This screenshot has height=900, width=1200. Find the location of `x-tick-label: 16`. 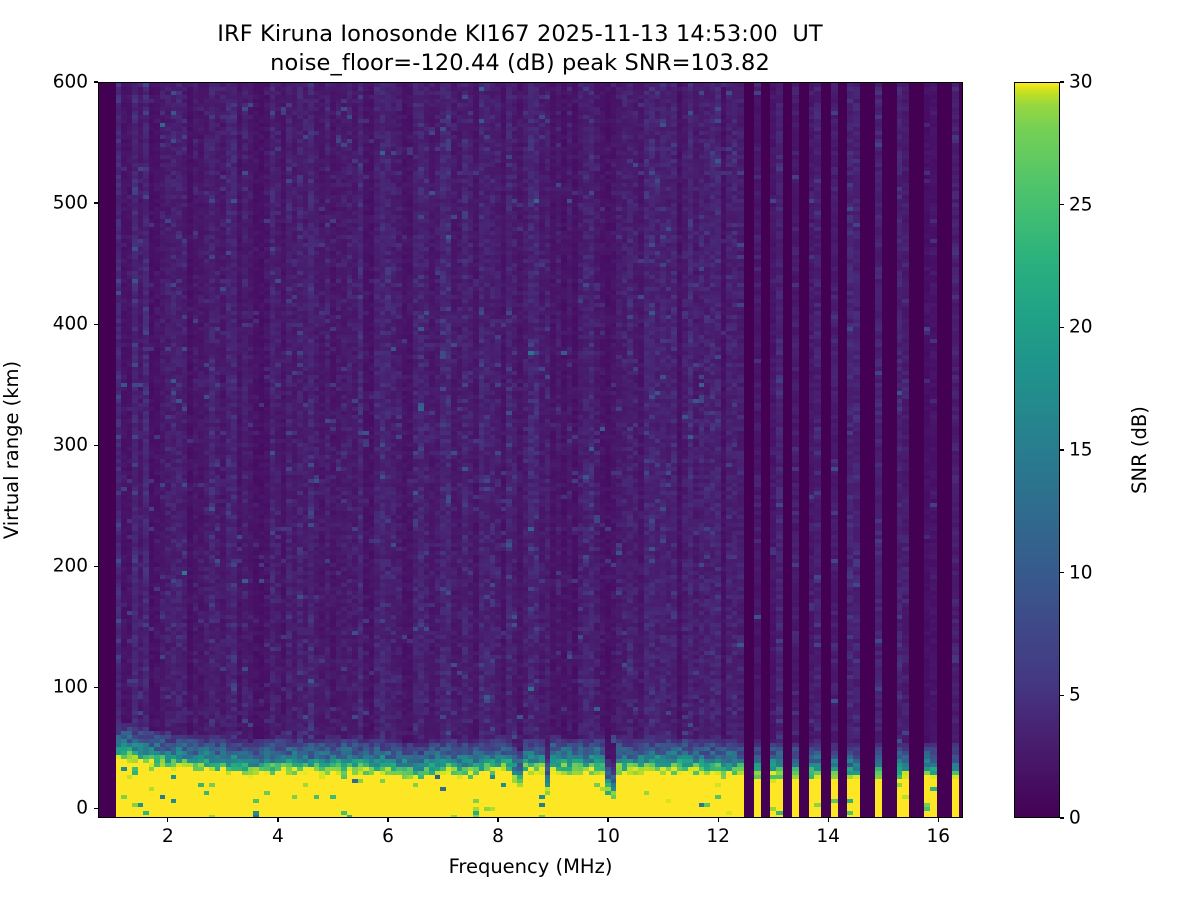

x-tick-label: 16 is located at coordinates (938, 836).